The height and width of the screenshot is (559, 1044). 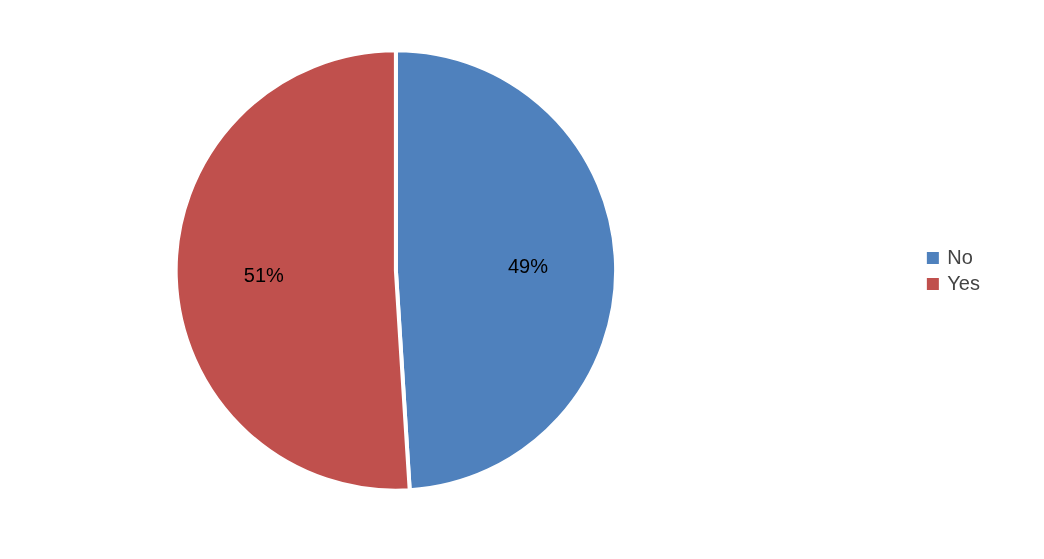 What do you see at coordinates (264, 274) in the screenshot?
I see `data-label: 51%` at bounding box center [264, 274].